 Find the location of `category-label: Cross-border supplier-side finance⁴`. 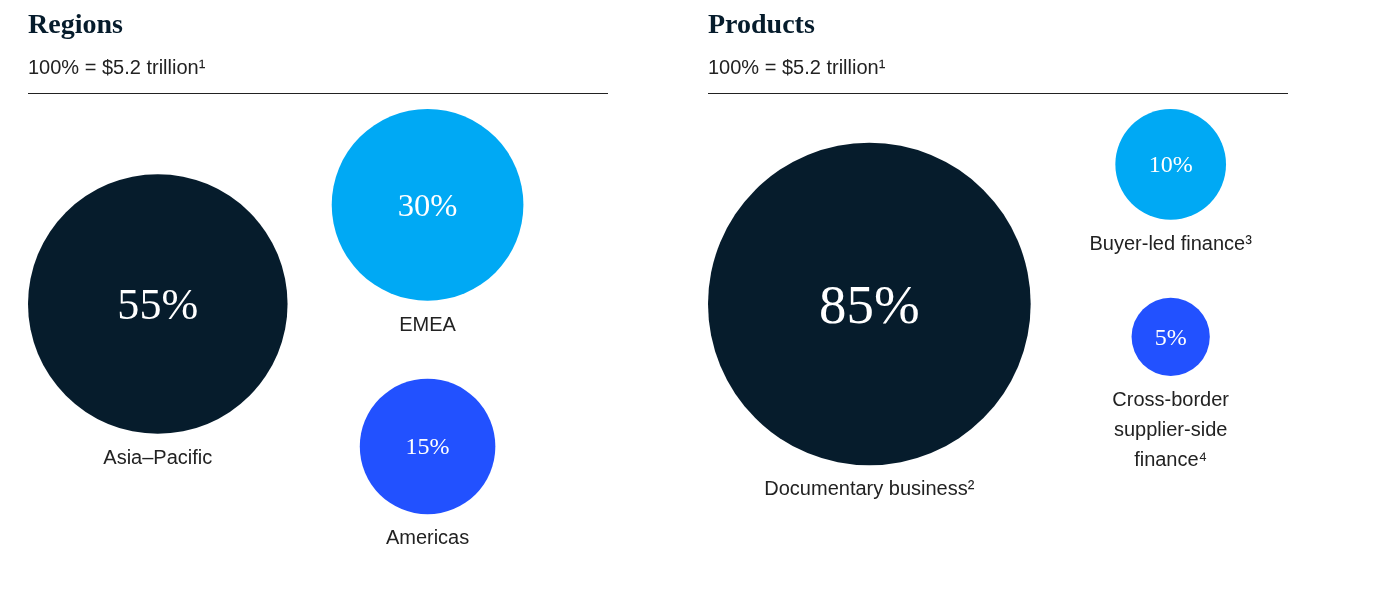

category-label: Cross-border supplier-side finance⁴ is located at coordinates (1171, 428).